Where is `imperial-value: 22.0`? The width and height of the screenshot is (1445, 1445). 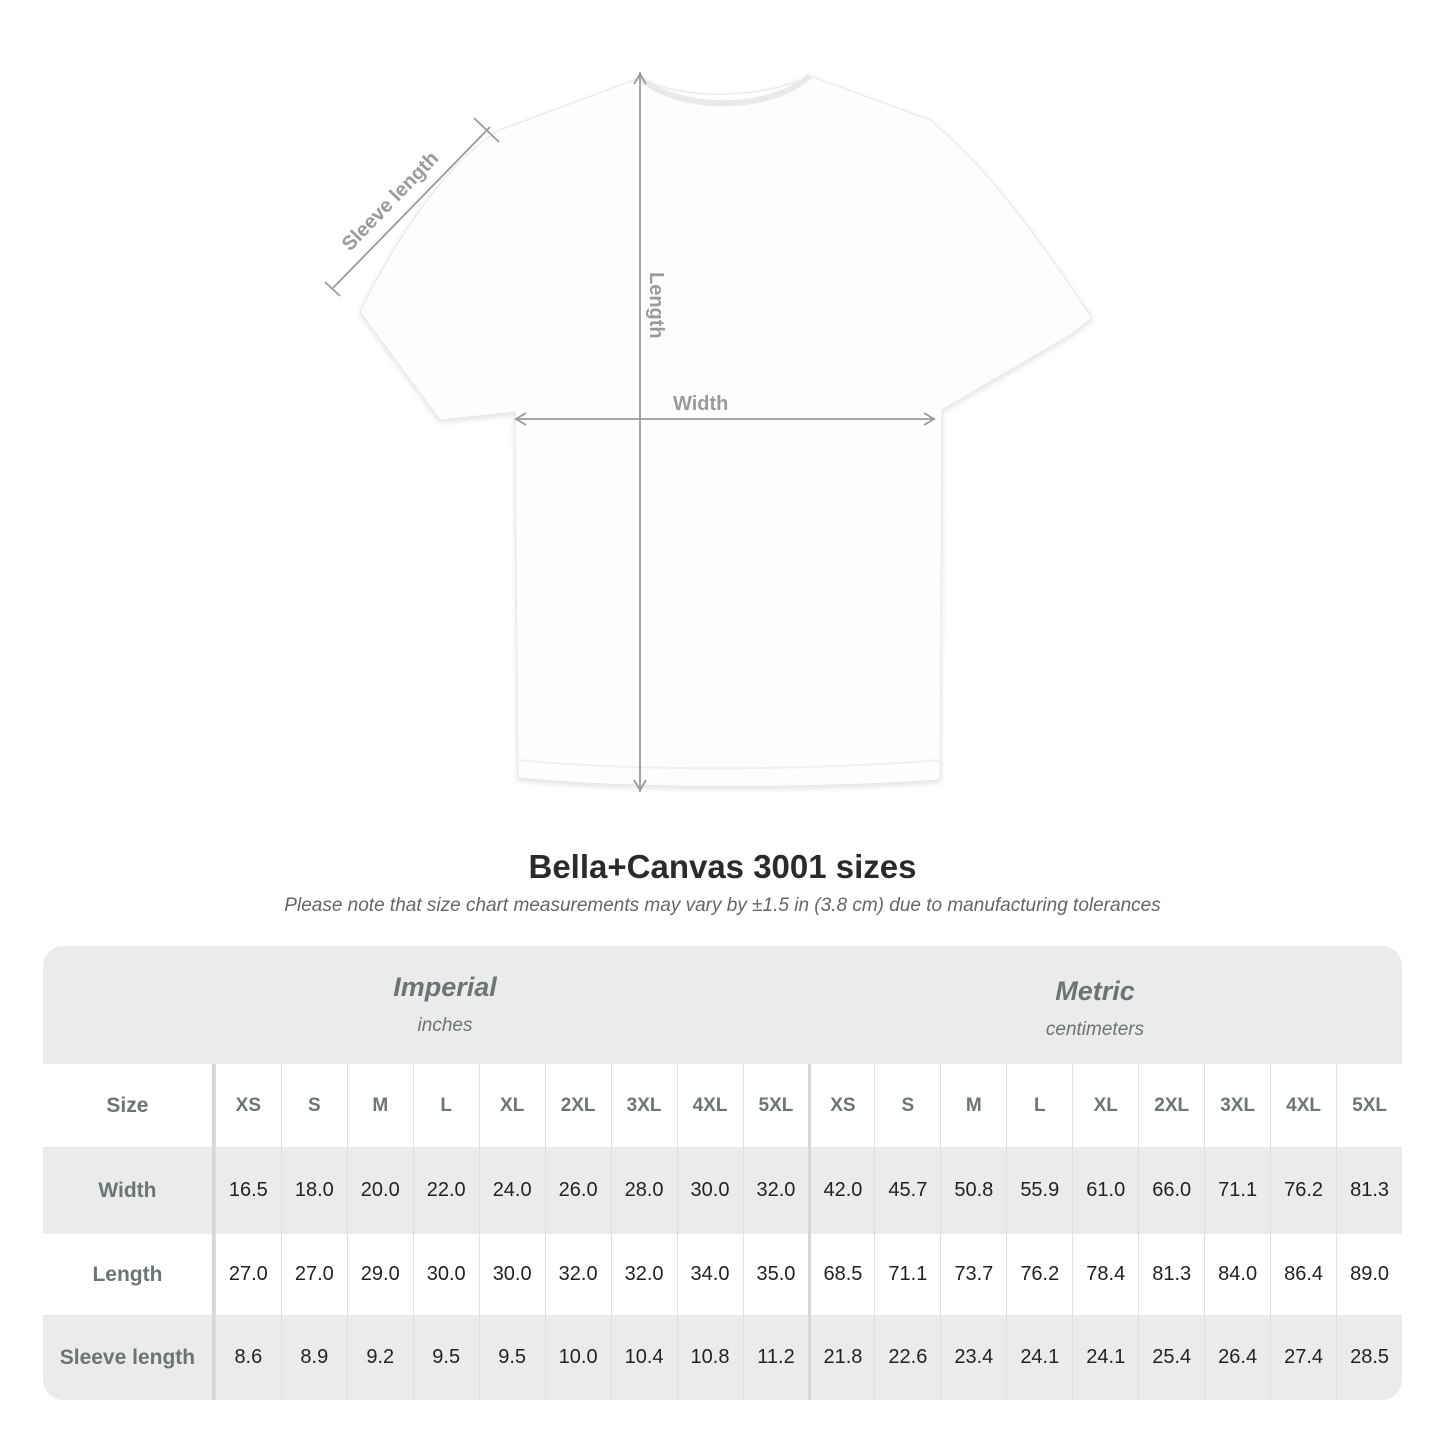 imperial-value: 22.0 is located at coordinates (445, 1190).